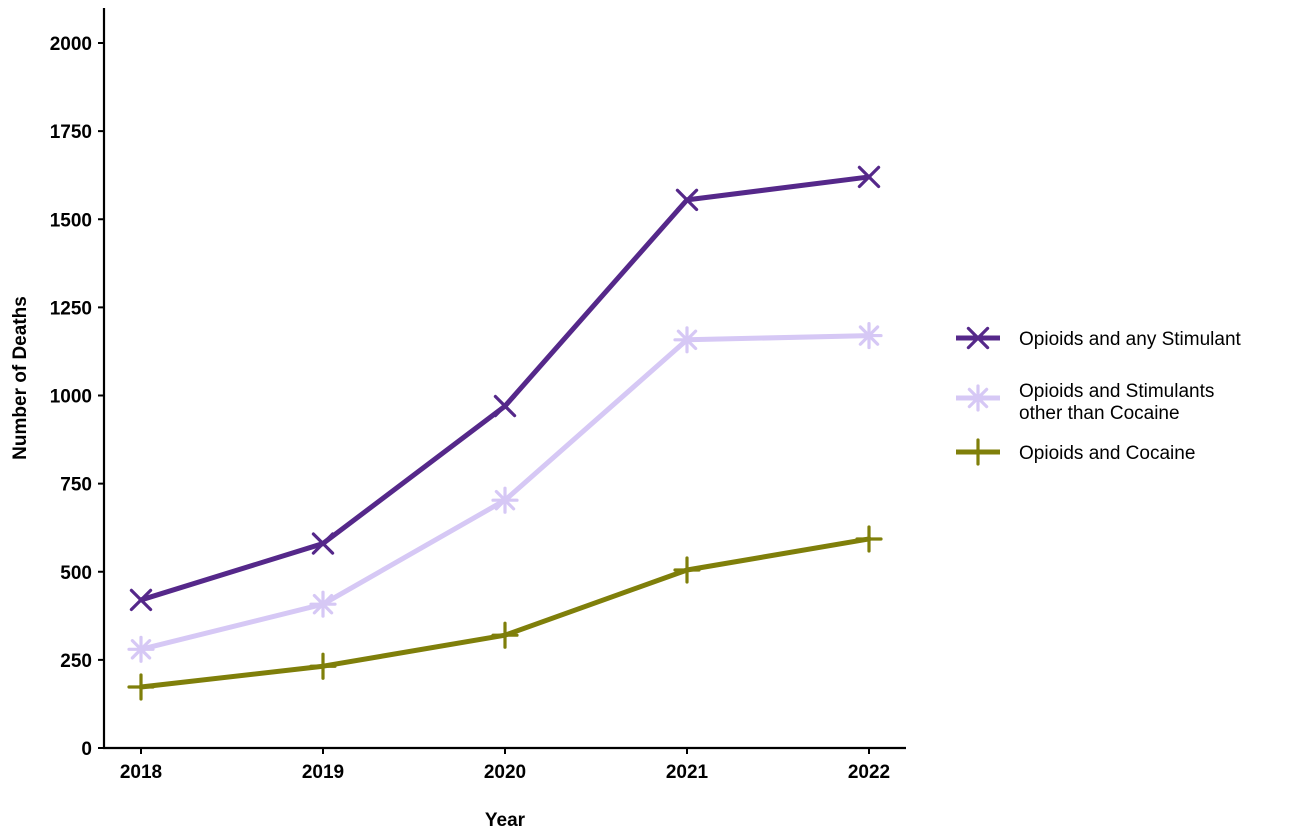  Describe the element at coordinates (505, 820) in the screenshot. I see `x-axis-title: Year` at that location.